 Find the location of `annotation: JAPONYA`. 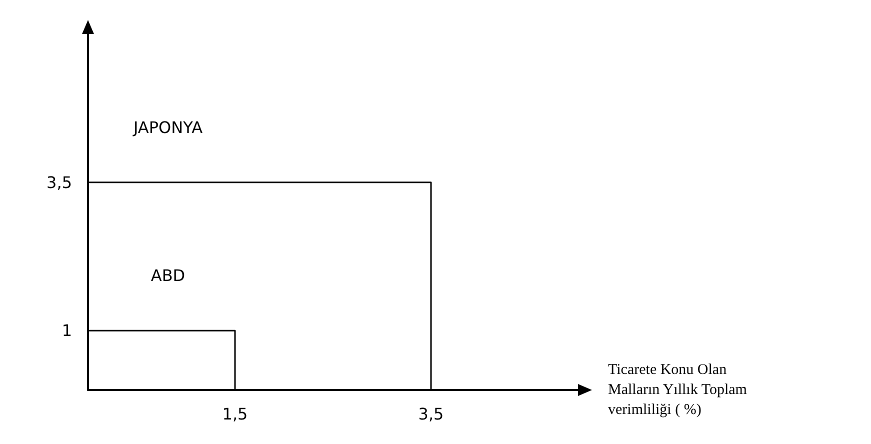

annotation: JAPONYA is located at coordinates (167, 127).